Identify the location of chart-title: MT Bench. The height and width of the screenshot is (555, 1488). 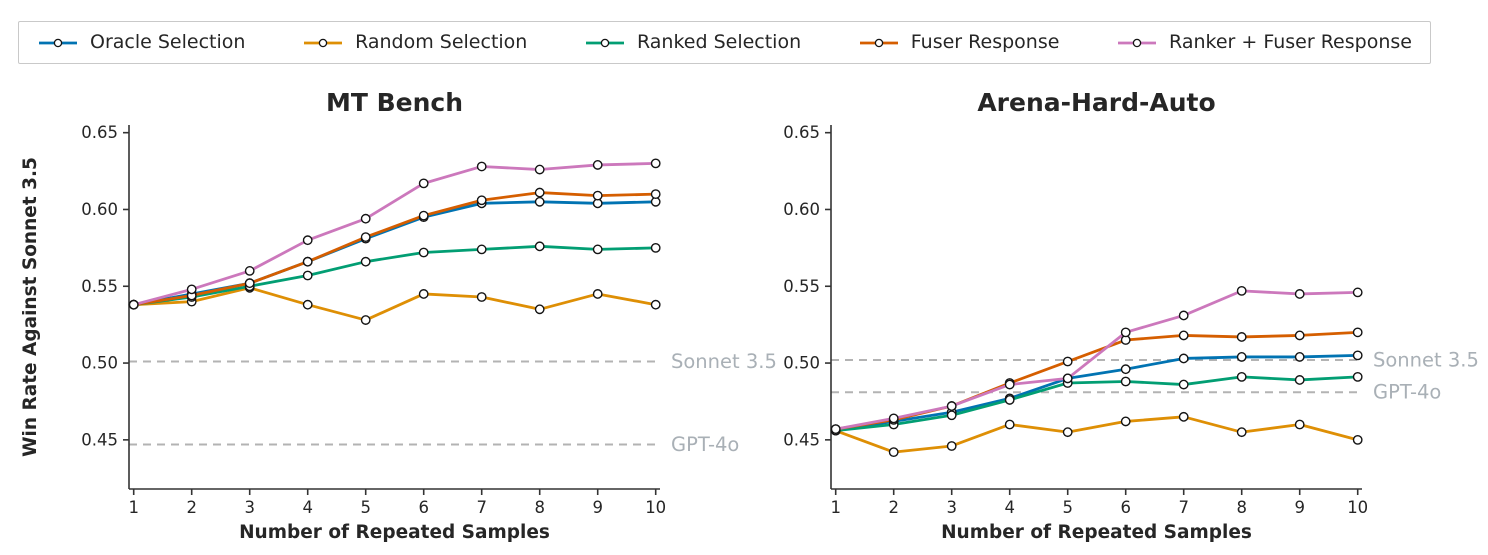
(394, 102).